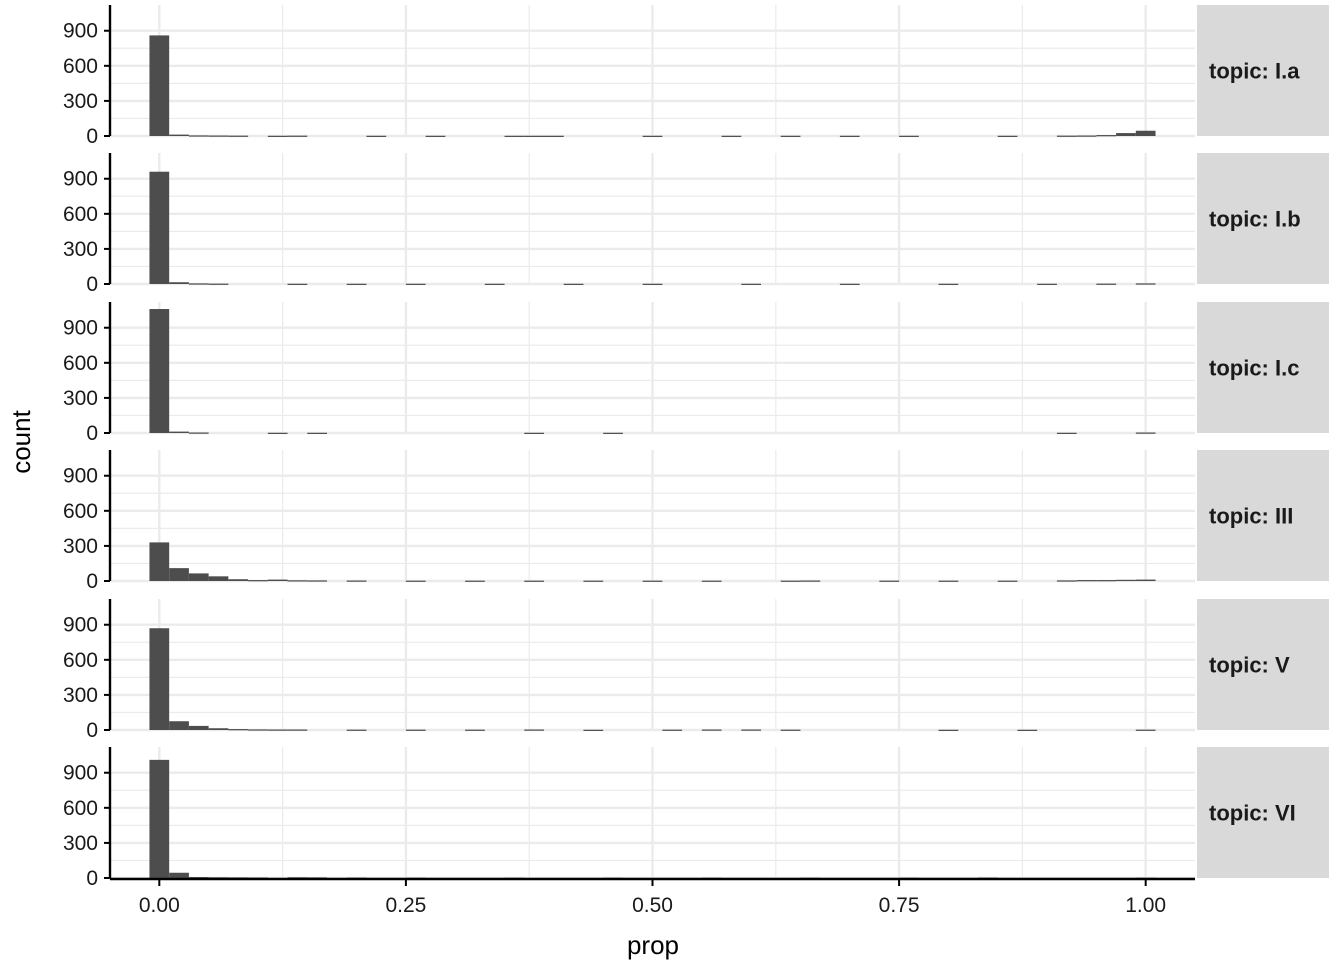 The image size is (1344, 960). What do you see at coordinates (405, 905) in the screenshot?
I see `x-tick-label: 0.25` at bounding box center [405, 905].